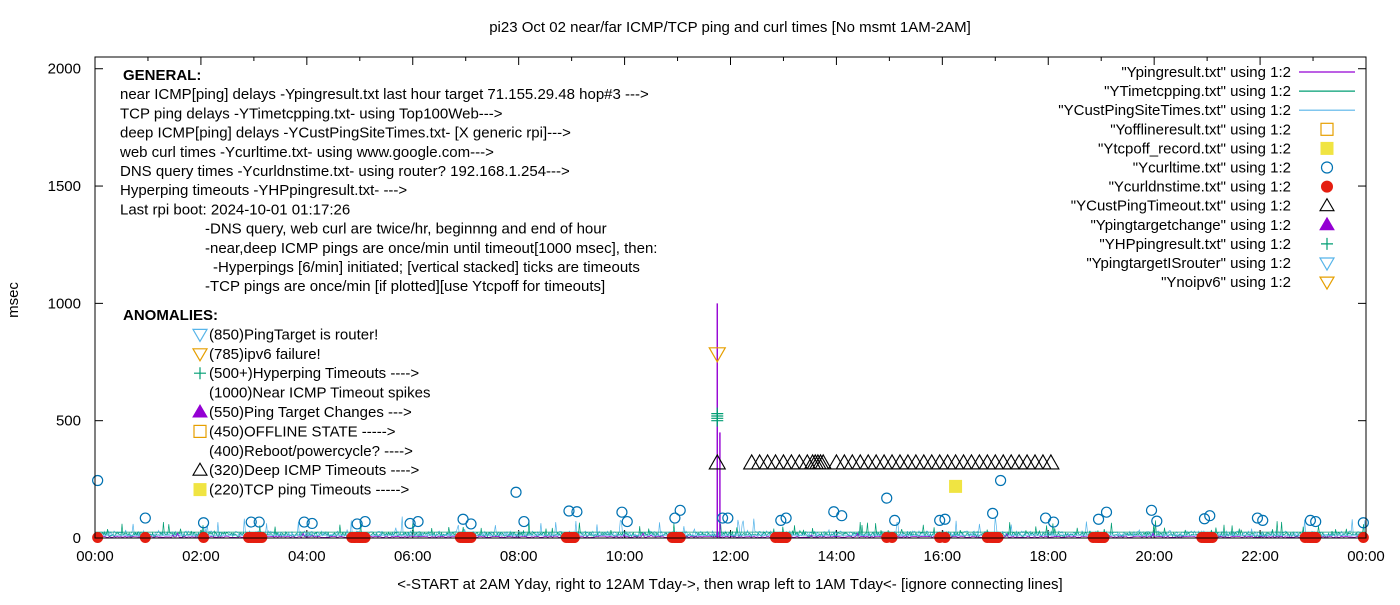 The height and width of the screenshot is (605, 1400). What do you see at coordinates (309, 490) in the screenshot?
I see `anomaly-note: (220)TCP ping Timeouts ----->` at bounding box center [309, 490].